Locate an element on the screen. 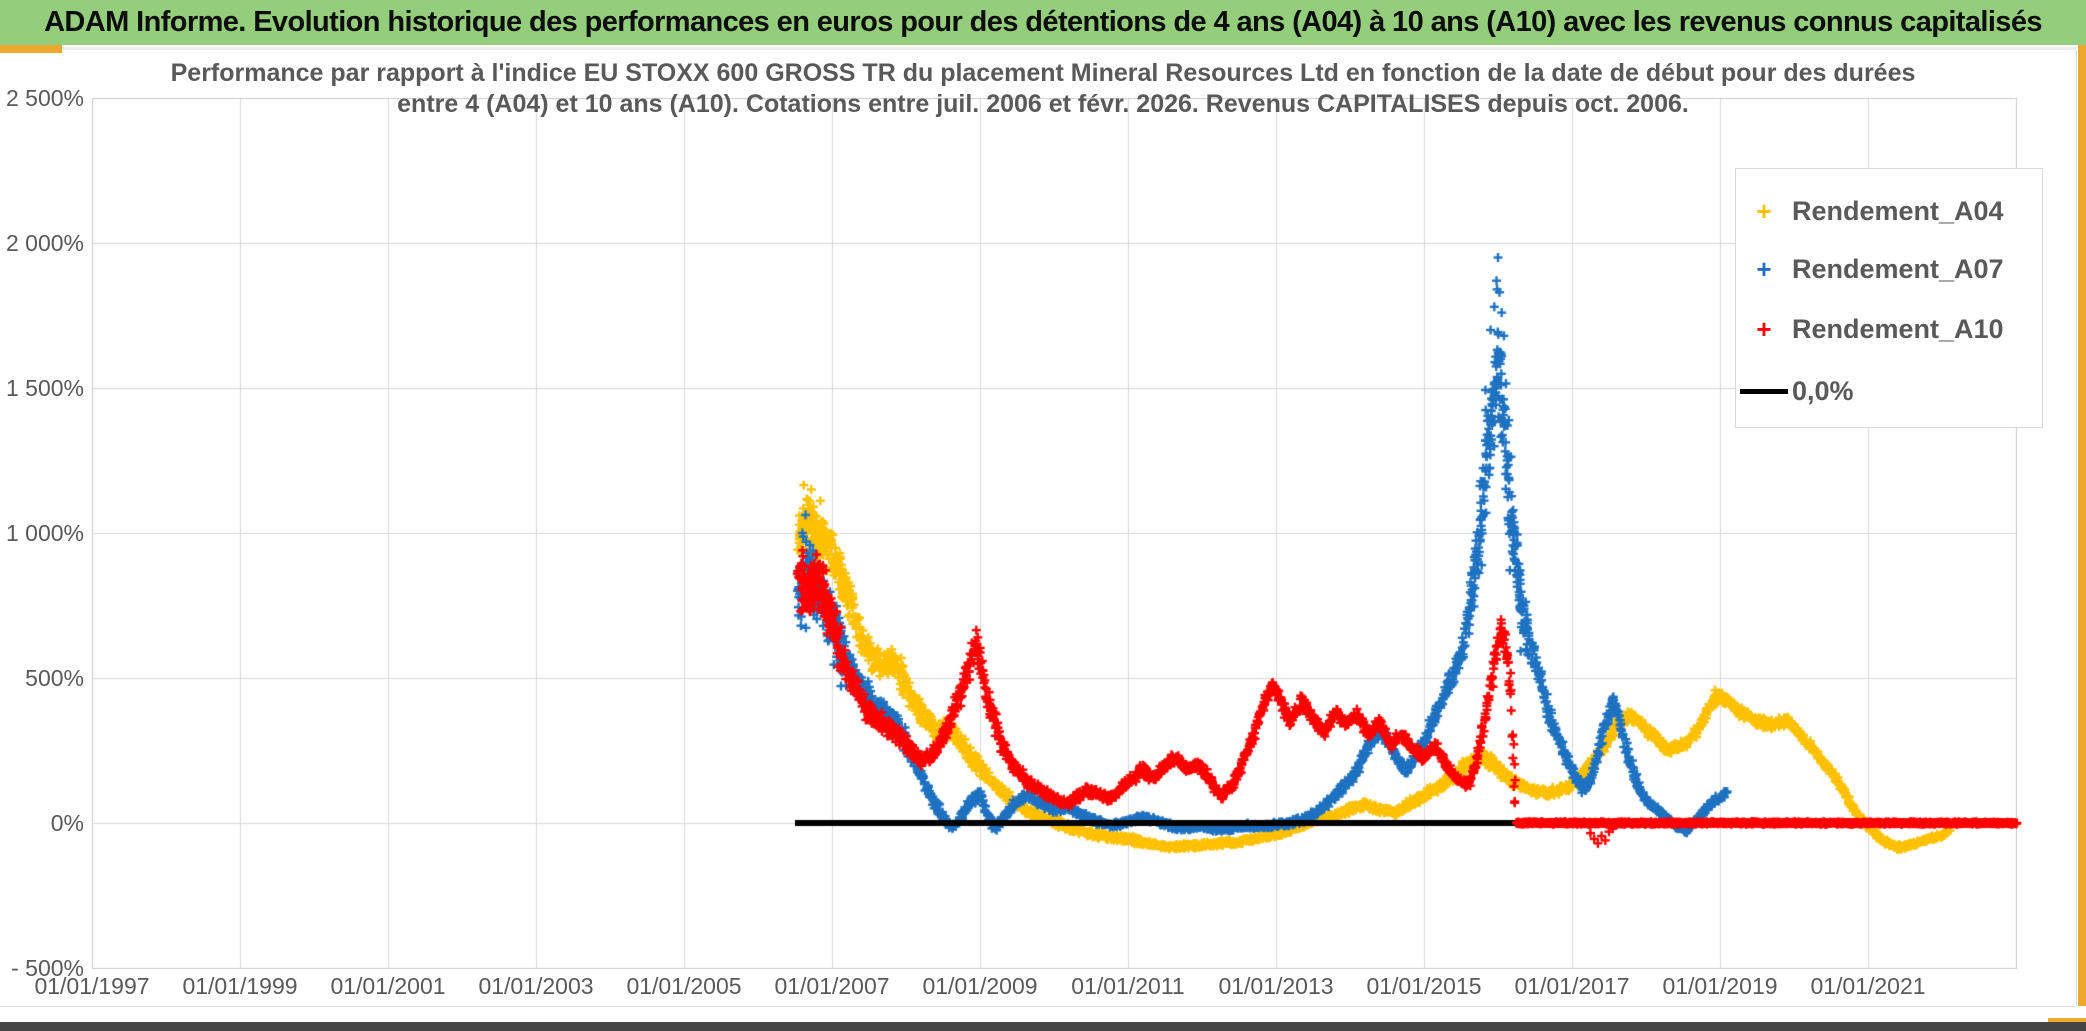 The height and width of the screenshot is (1031, 2086). legend-item-zero-line: 0,0% is located at coordinates (1889, 391).